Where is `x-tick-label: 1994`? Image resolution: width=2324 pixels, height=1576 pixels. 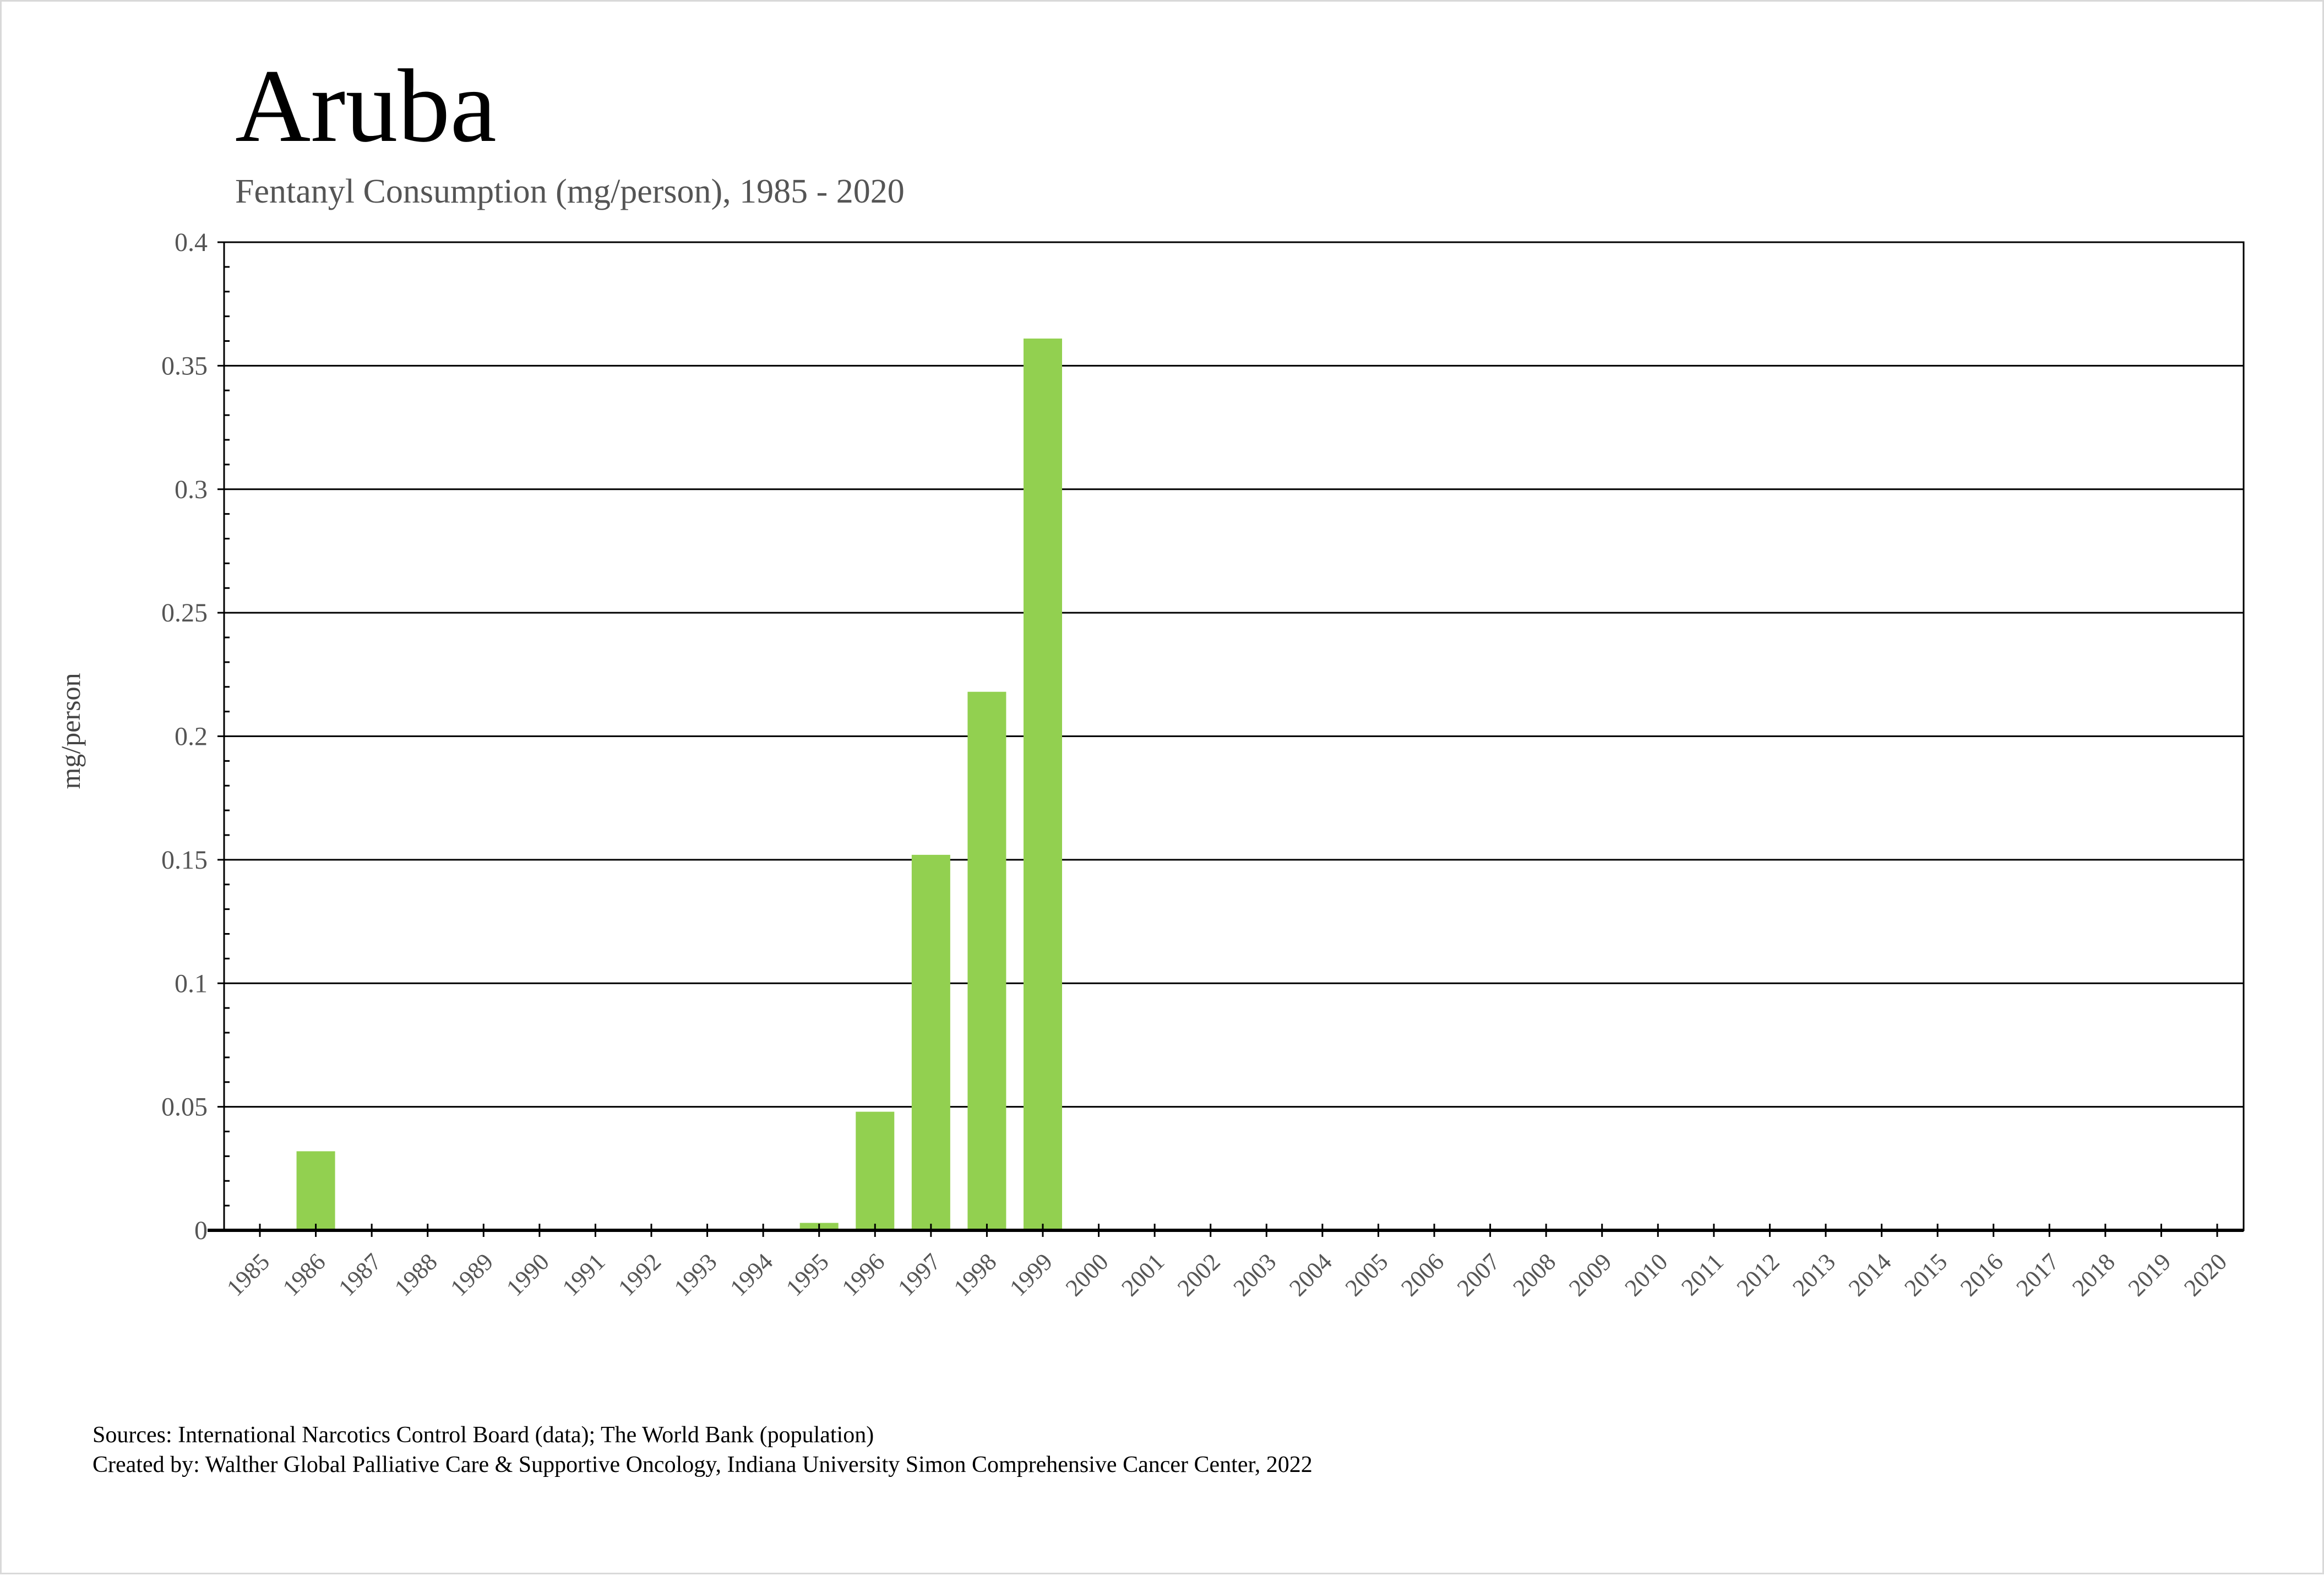 x-tick-label: 1994 is located at coordinates (752, 1274).